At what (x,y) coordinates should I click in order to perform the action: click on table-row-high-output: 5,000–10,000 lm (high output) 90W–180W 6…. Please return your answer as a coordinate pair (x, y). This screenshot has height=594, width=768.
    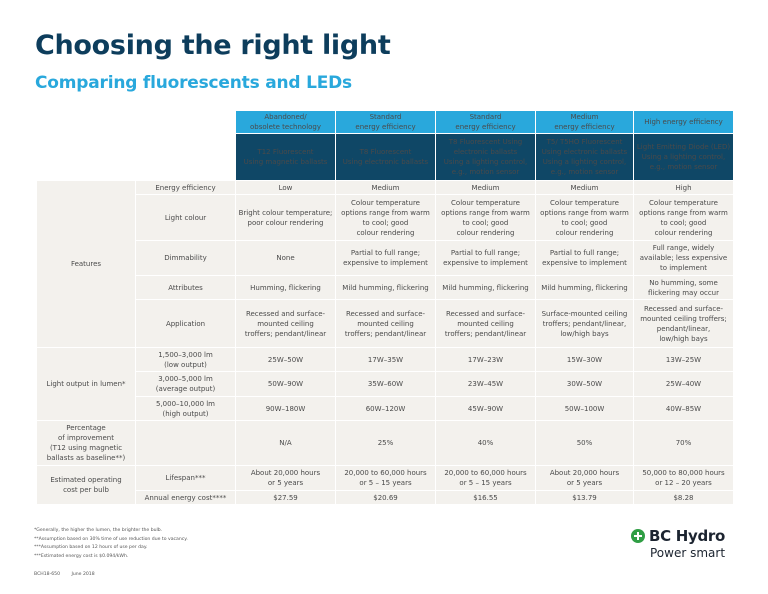
    Looking at the image, I should click on (385, 408).